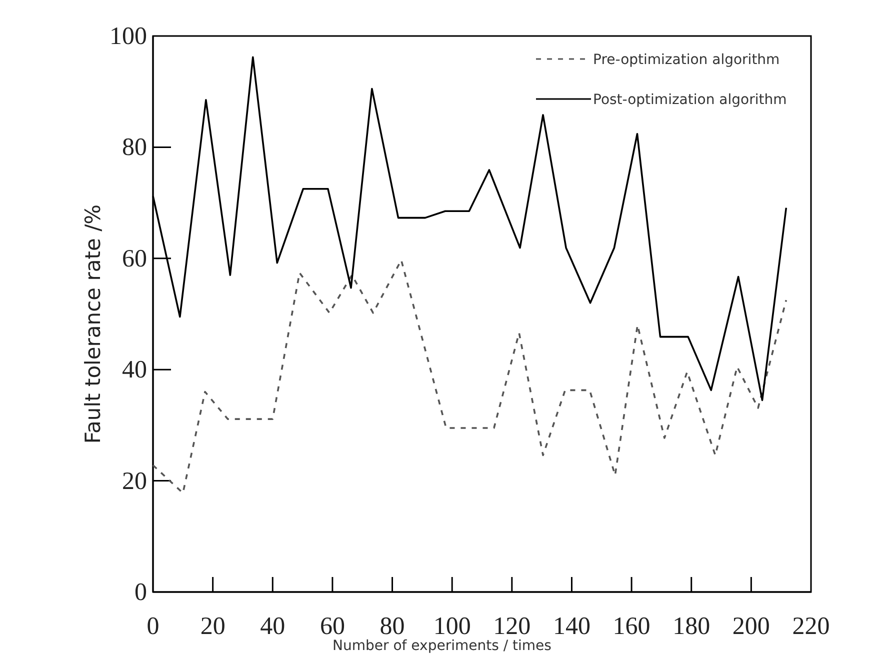  What do you see at coordinates (512, 626) in the screenshot?
I see `x-tick-label: 120` at bounding box center [512, 626].